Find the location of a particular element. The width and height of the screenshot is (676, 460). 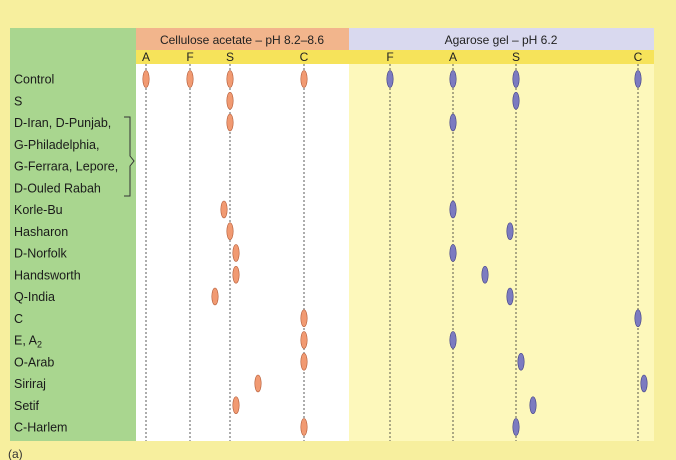

header-agarose is located at coordinates (501, 39).